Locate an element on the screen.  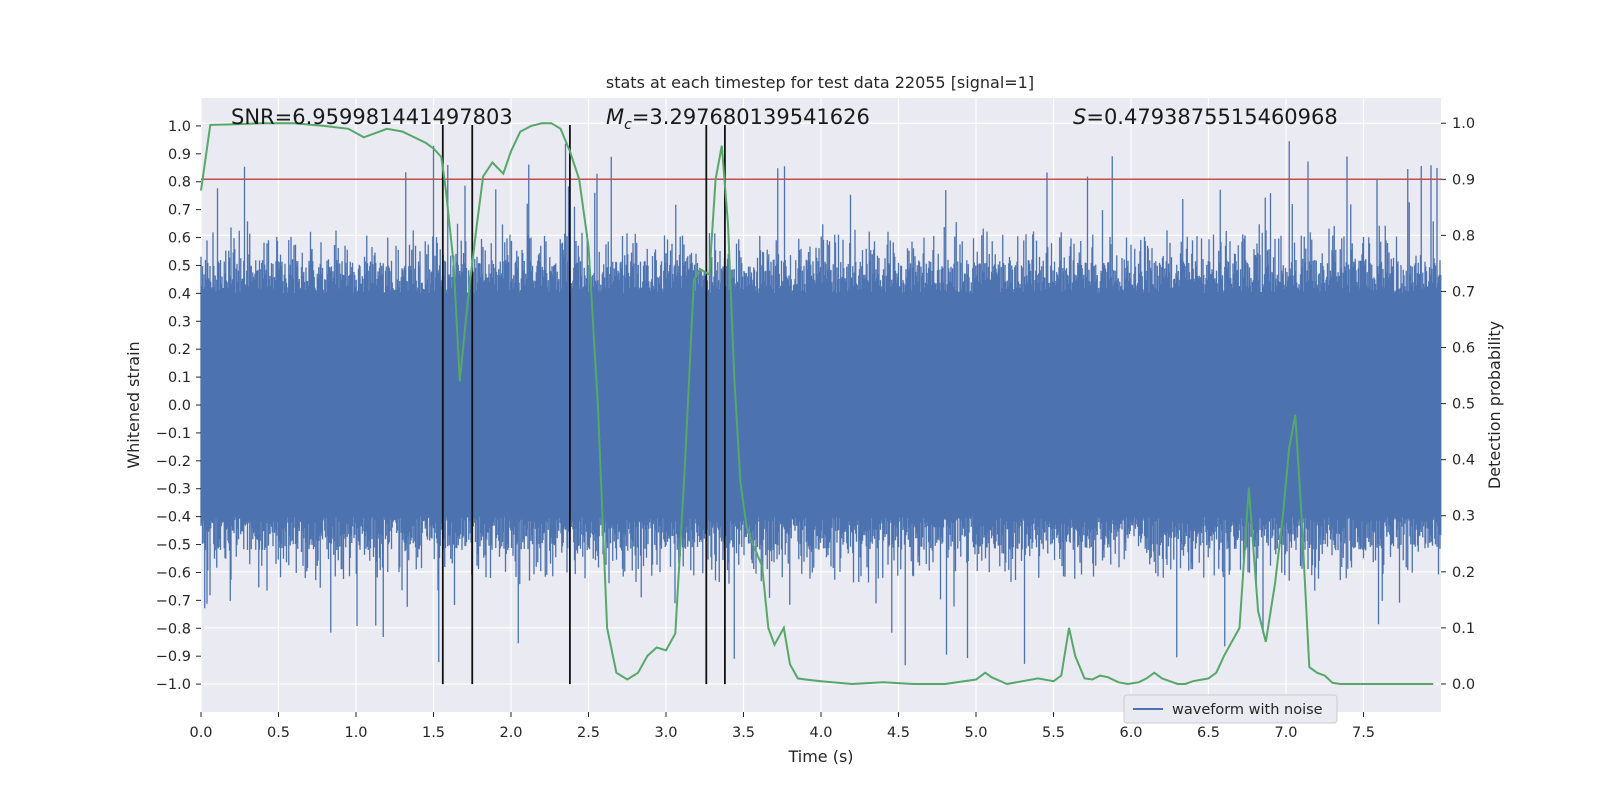
snr-annotation: SNR=6.959981441497803 is located at coordinates (372, 117).